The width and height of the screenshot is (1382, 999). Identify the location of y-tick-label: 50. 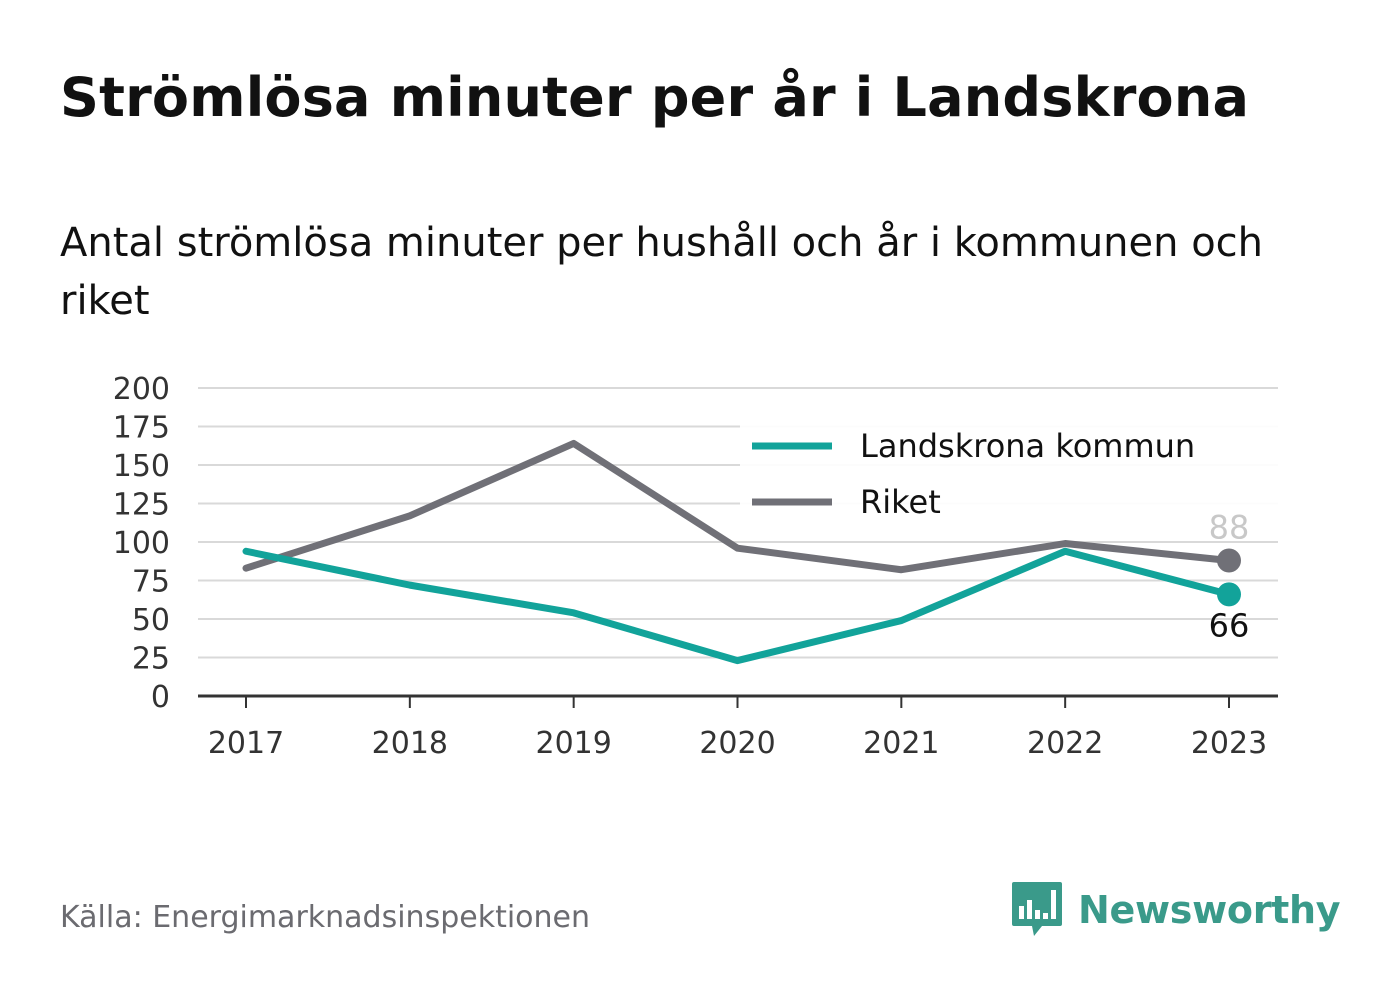
(151, 620).